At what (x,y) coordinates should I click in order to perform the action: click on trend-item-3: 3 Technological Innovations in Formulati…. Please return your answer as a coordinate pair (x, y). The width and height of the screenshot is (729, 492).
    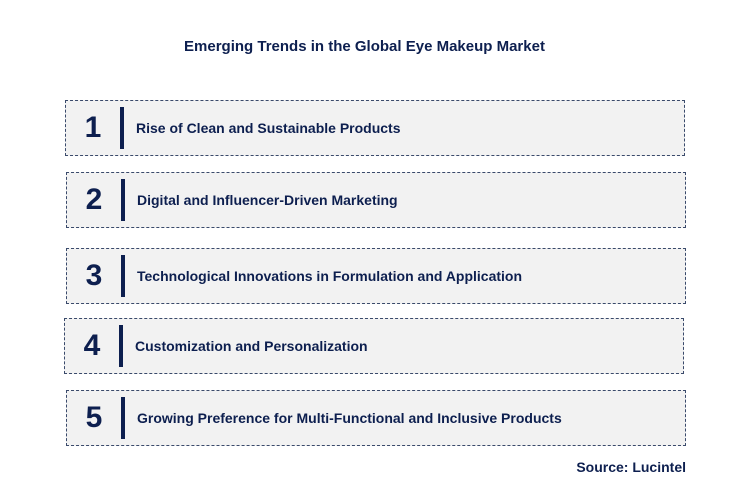
    Looking at the image, I should click on (376, 276).